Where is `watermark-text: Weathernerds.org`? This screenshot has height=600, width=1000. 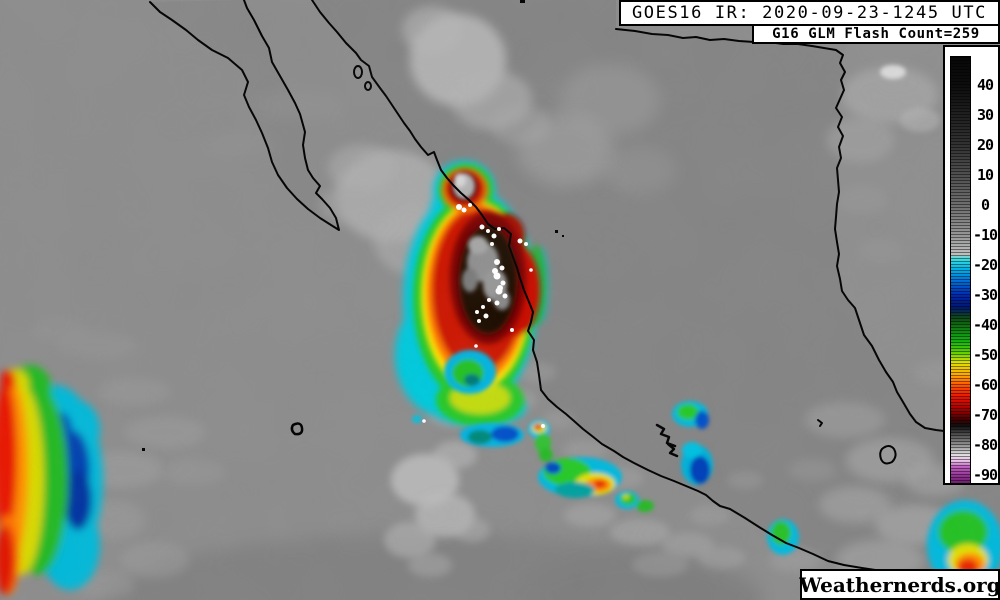 watermark-text: Weathernerds.org is located at coordinates (899, 584).